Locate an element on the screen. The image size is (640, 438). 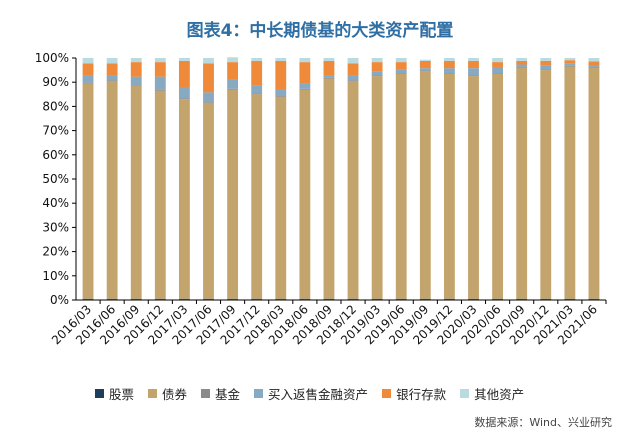
y-tick-label: 30% is located at coordinates (55, 227).